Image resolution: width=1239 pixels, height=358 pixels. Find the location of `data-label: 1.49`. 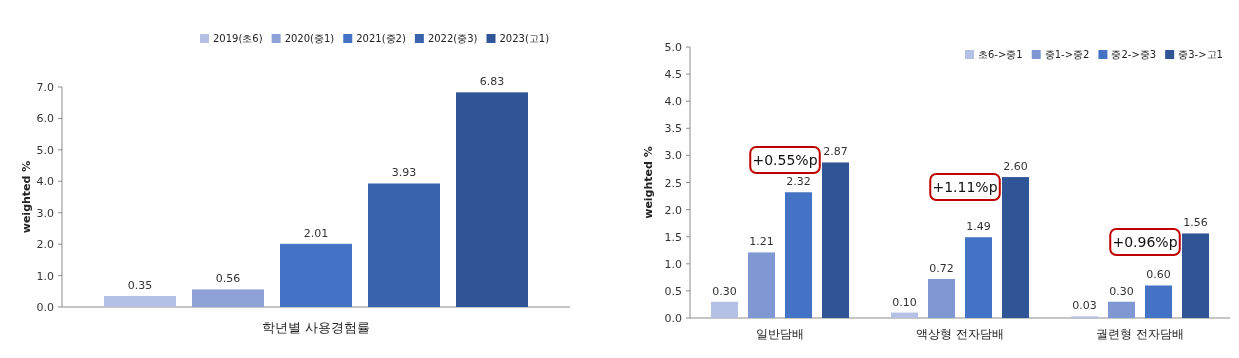

data-label: 1.49 is located at coordinates (978, 227).